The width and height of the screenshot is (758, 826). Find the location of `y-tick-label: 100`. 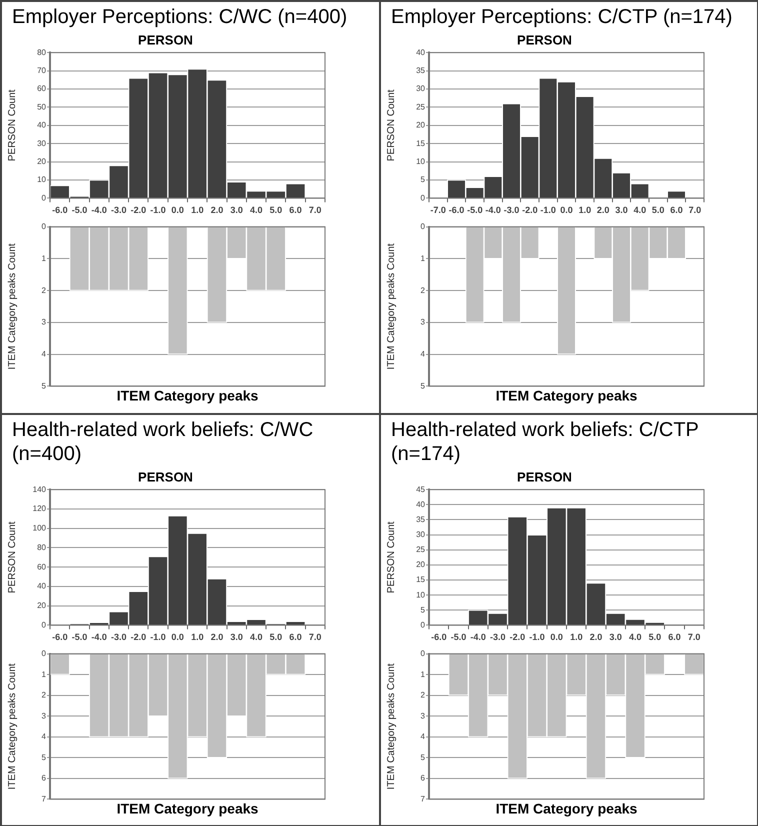

y-tick-label: 100 is located at coordinates (39, 528).